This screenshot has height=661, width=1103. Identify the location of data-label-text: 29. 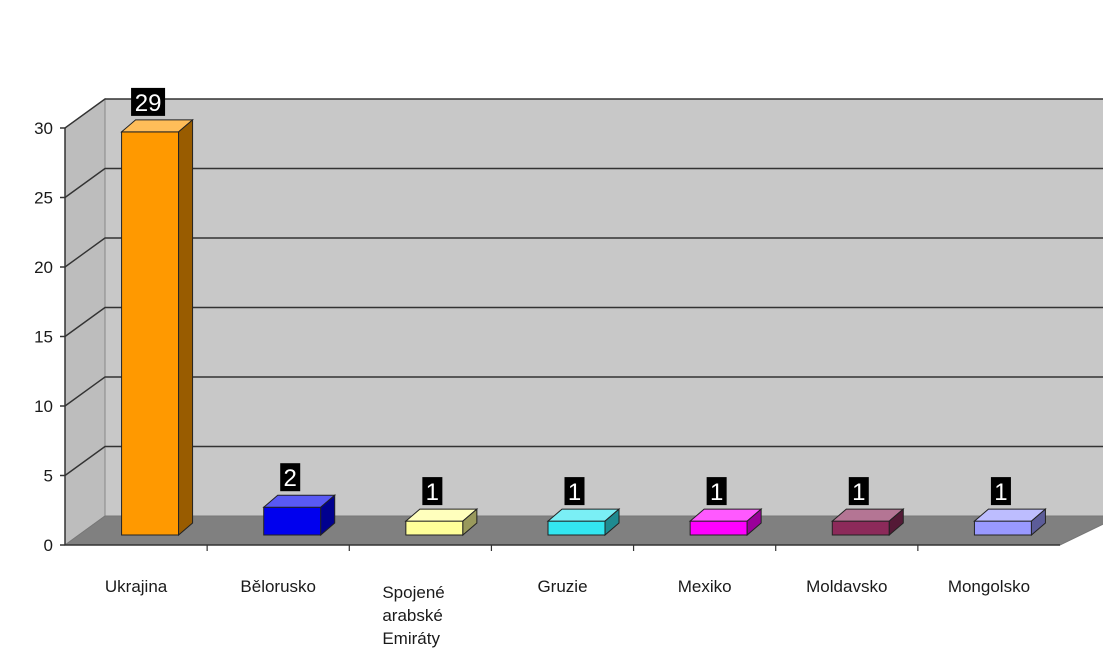
(148, 103).